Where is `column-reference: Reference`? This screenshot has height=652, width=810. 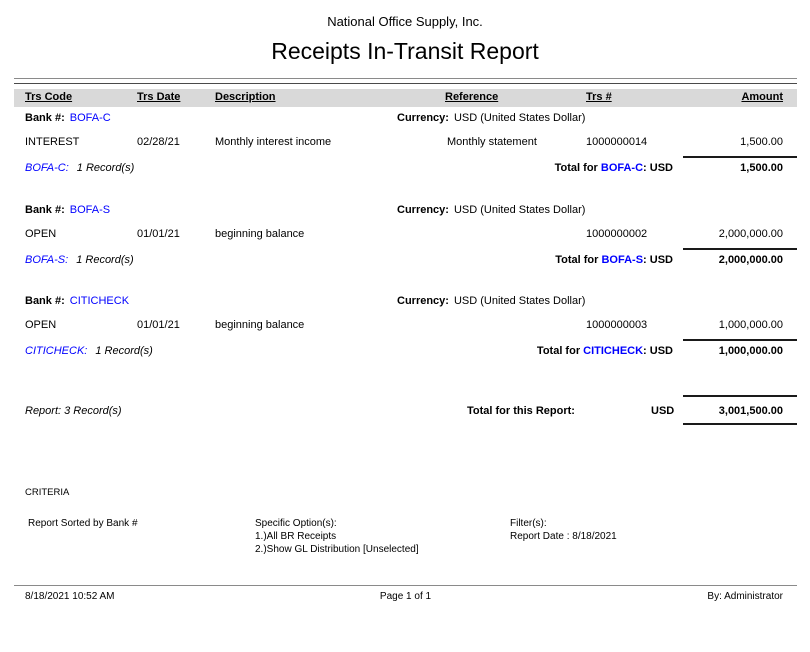 column-reference: Reference is located at coordinates (472, 97).